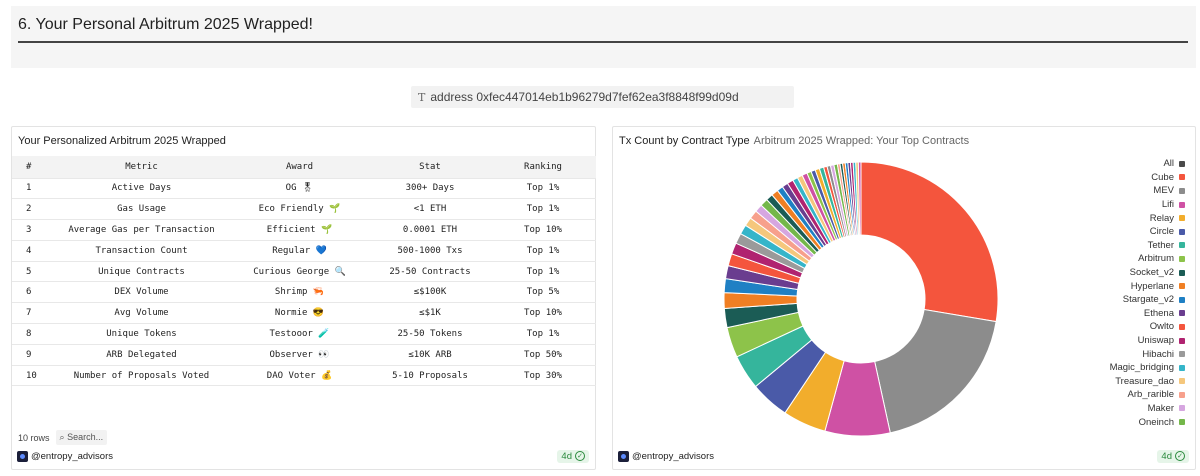 This screenshot has height=476, width=1200. What do you see at coordinates (1125, 422) in the screenshot?
I see `legend-item: Oneinch` at bounding box center [1125, 422].